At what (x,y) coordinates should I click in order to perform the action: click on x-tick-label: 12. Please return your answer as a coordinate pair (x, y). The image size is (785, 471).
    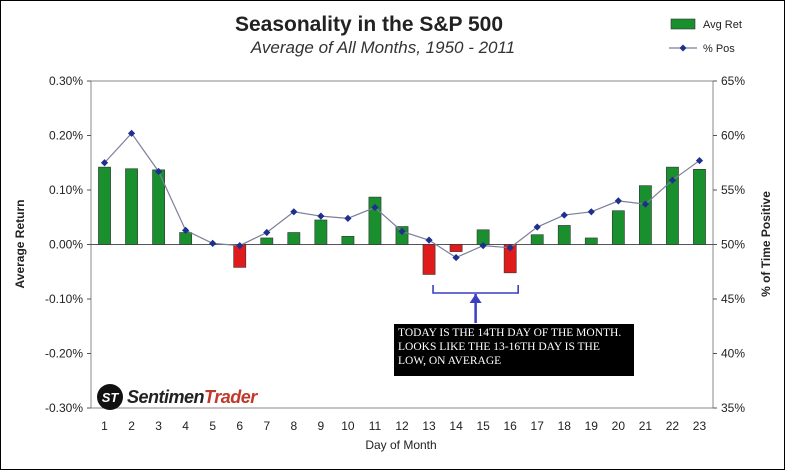
    Looking at the image, I should click on (402, 426).